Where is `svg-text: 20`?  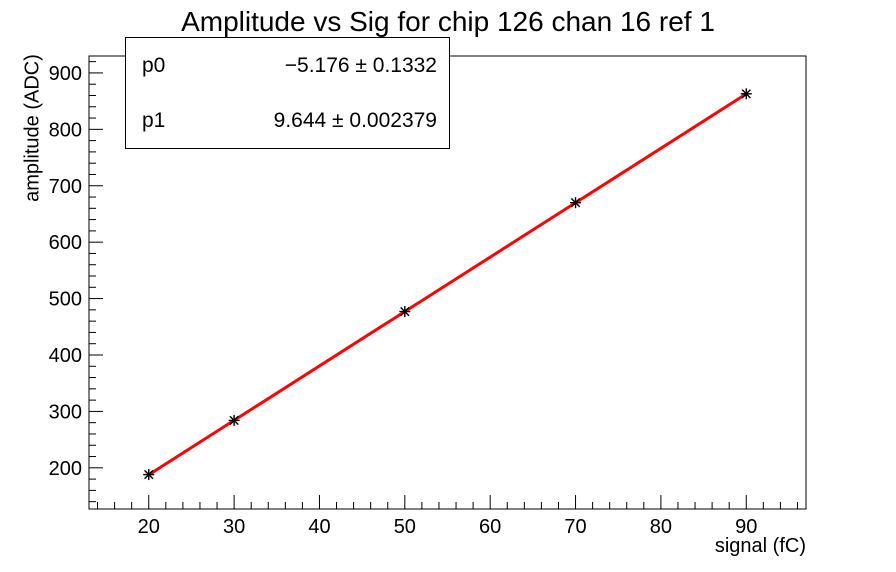
svg-text: 20 is located at coordinates (149, 527).